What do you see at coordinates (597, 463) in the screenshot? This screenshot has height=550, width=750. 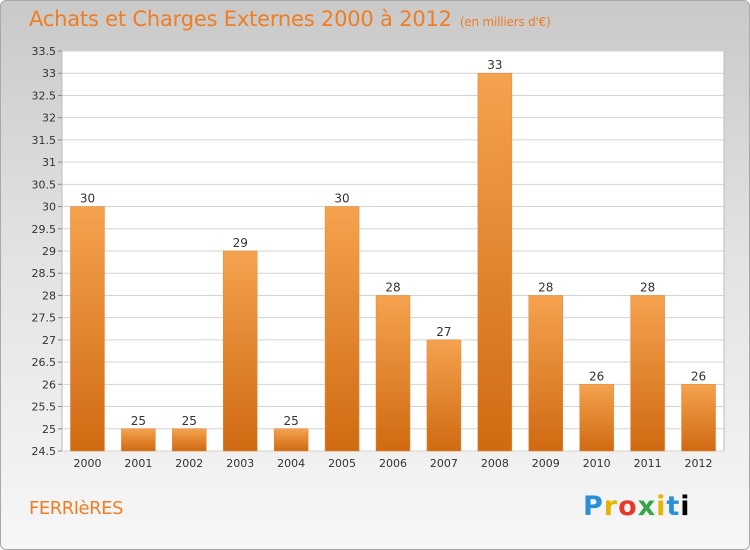 I see `x-tick-label-2010: 2010` at bounding box center [597, 463].